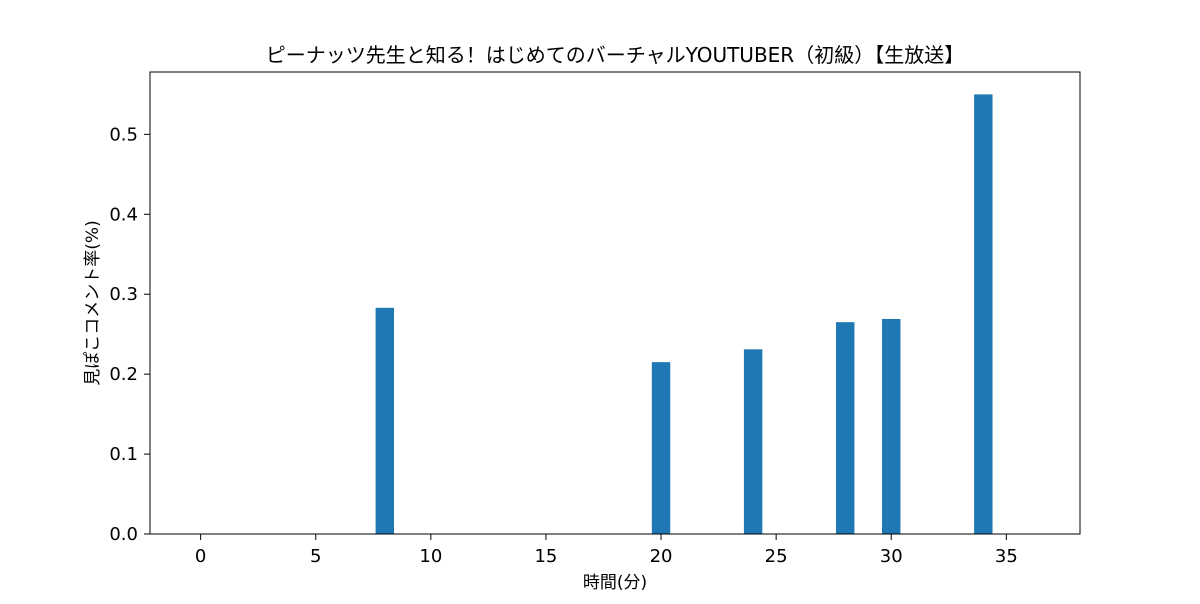 The image size is (1200, 604). I want to click on x-tick-label: 0, so click(200, 556).